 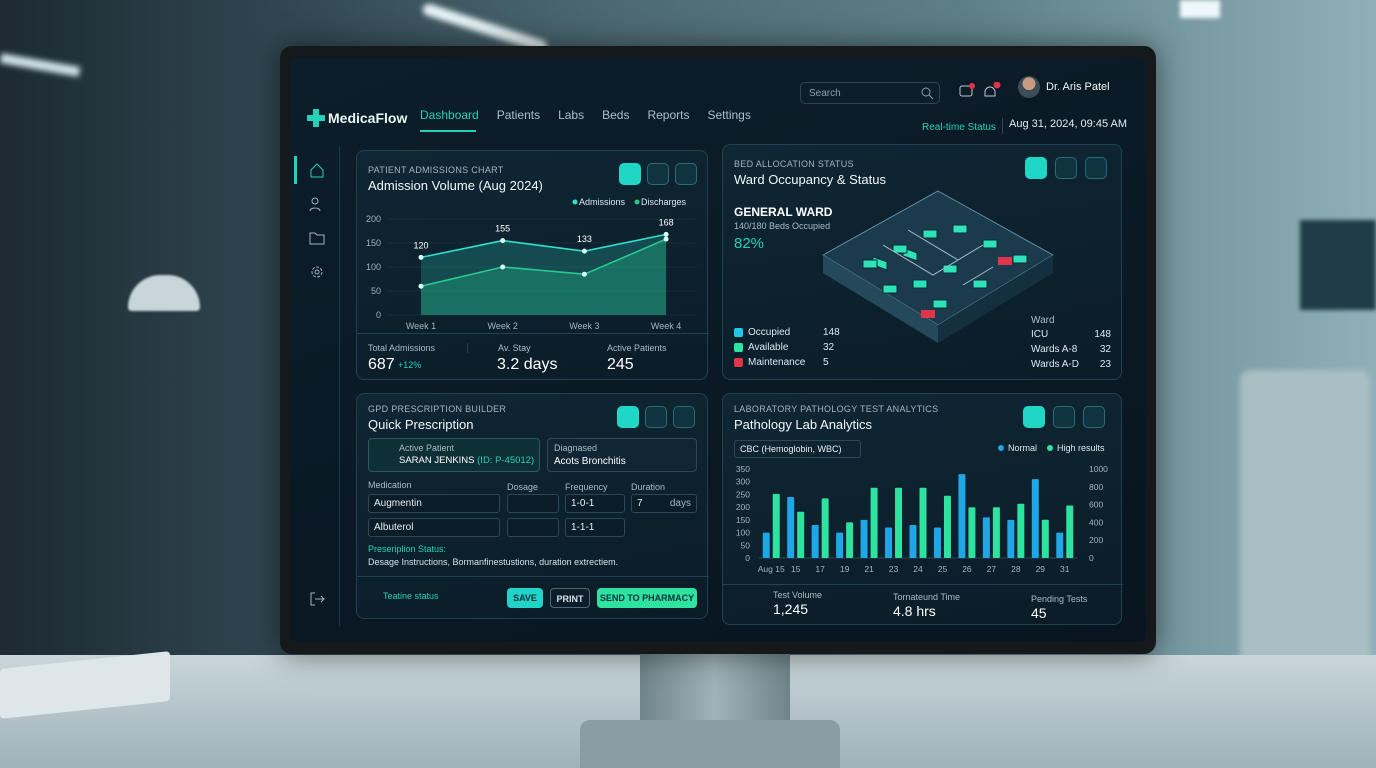 What do you see at coordinates (427, 448) in the screenshot?
I see `patient-label: Active Patient` at bounding box center [427, 448].